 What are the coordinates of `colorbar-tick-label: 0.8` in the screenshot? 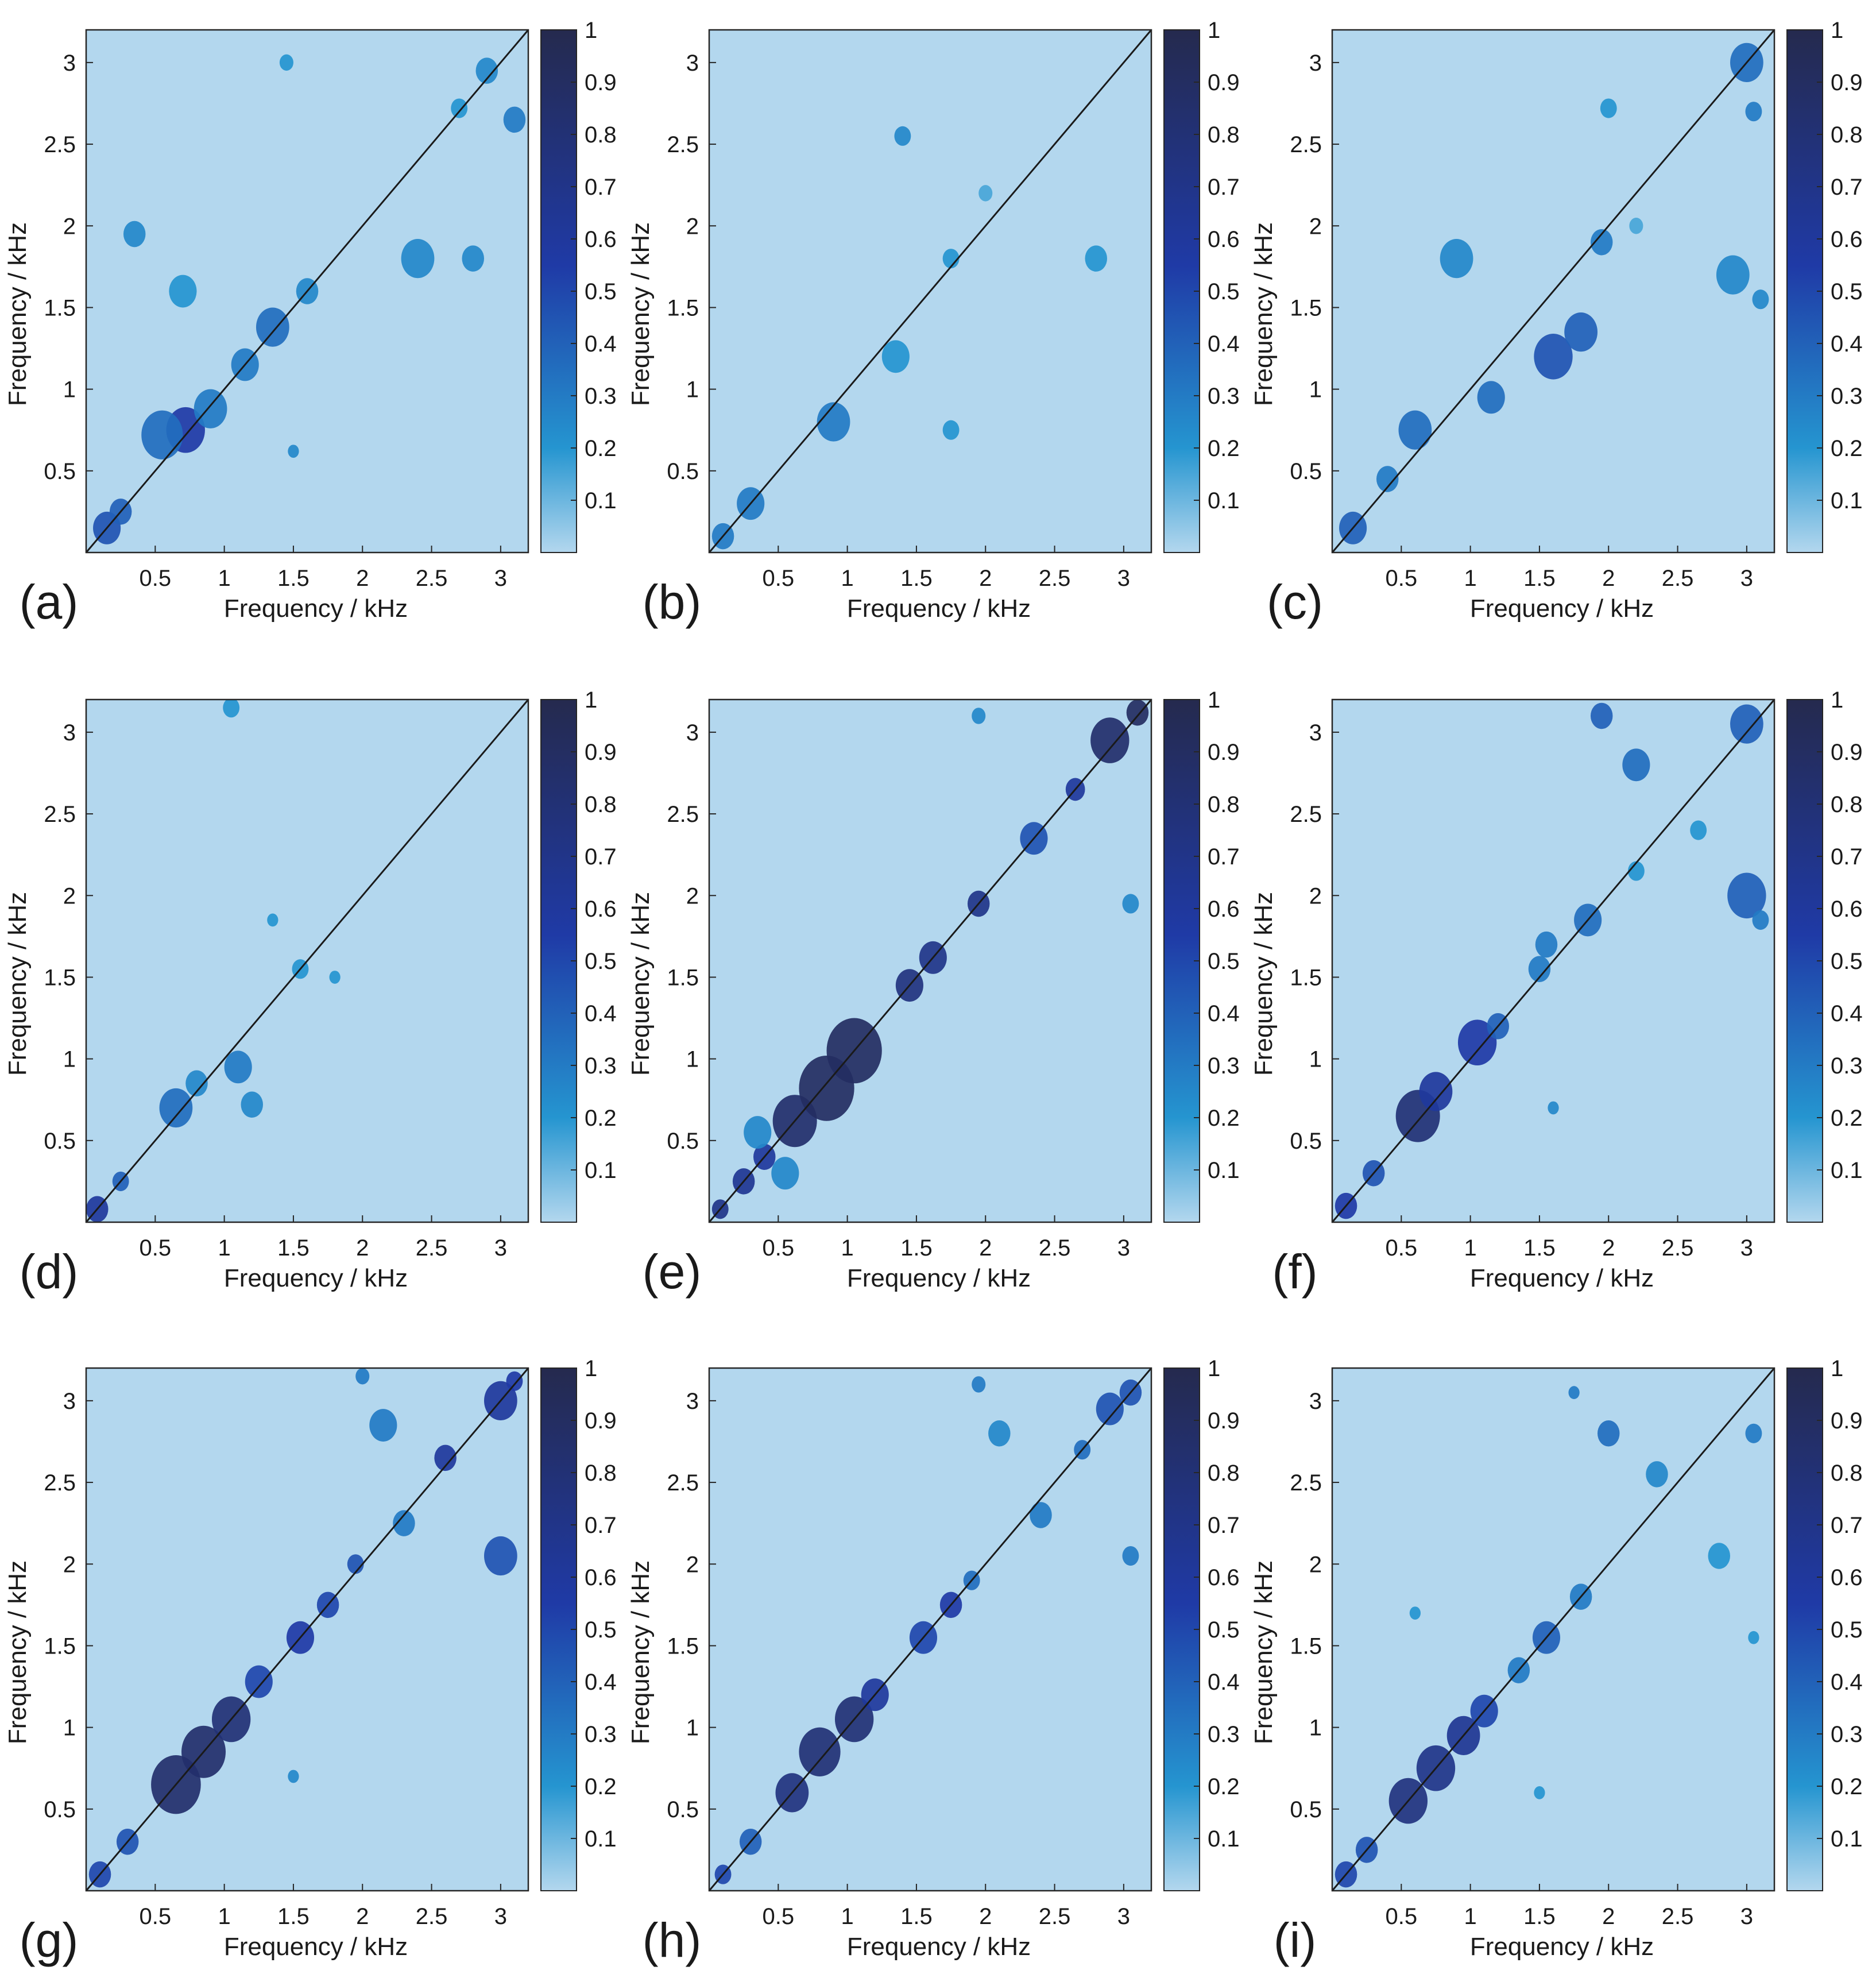 It's located at (601, 804).